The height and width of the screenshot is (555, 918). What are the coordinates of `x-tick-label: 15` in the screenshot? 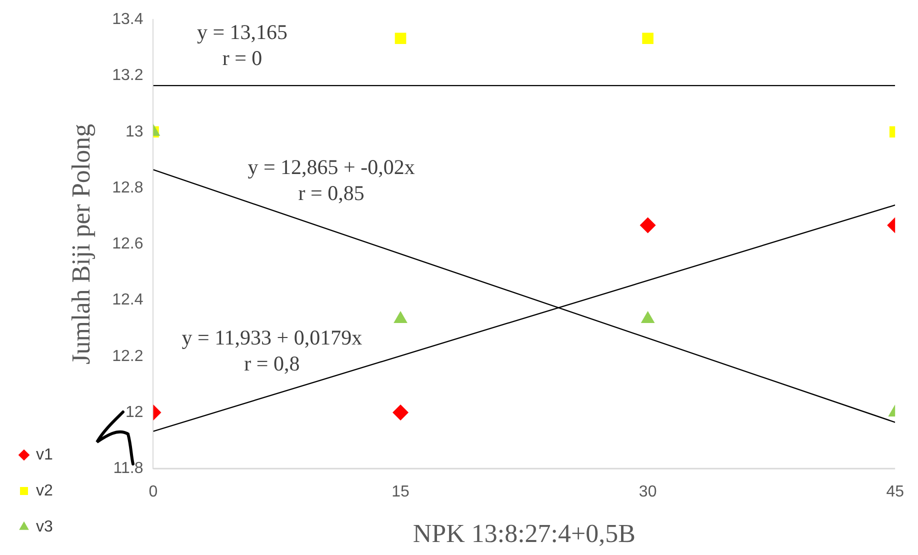 It's located at (401, 492).